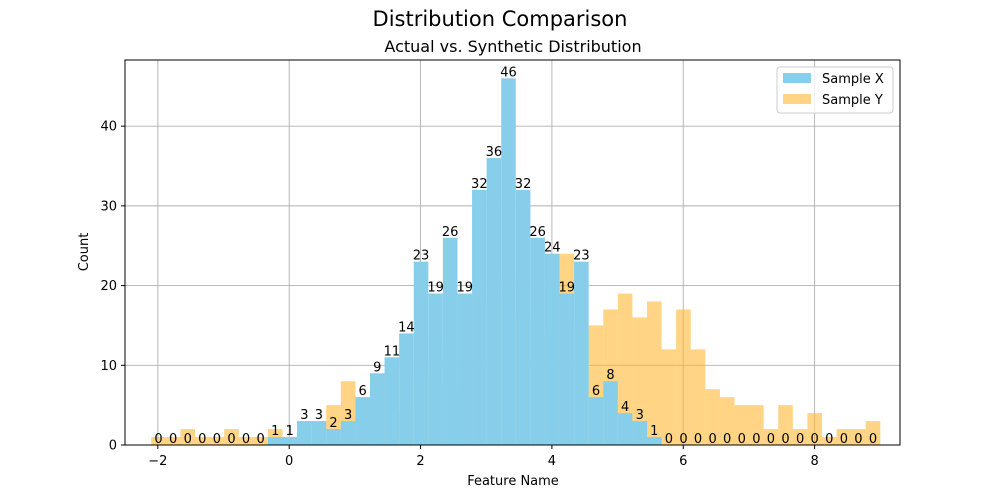 The width and height of the screenshot is (1000, 500). I want to click on legend-swatch-sample-x, so click(797, 78).